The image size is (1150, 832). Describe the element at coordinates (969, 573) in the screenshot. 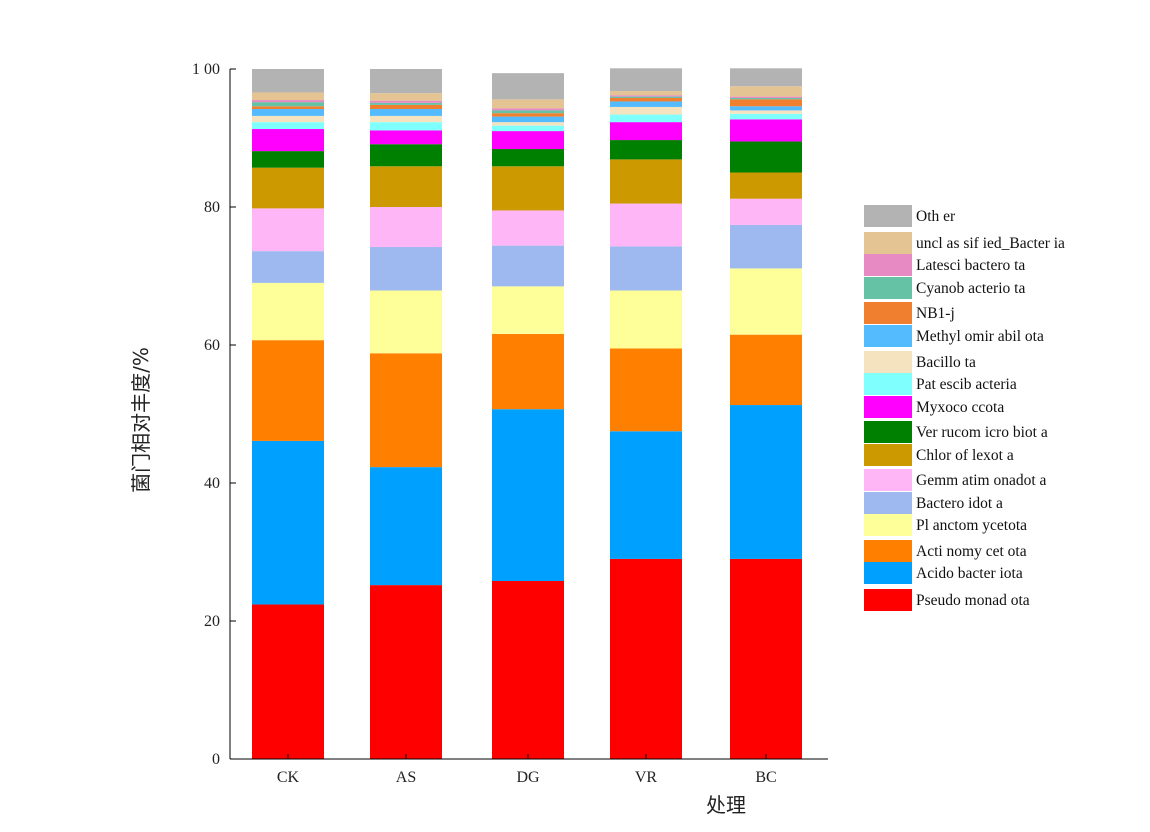

I see `legend-label: Acido bacter iota` at that location.